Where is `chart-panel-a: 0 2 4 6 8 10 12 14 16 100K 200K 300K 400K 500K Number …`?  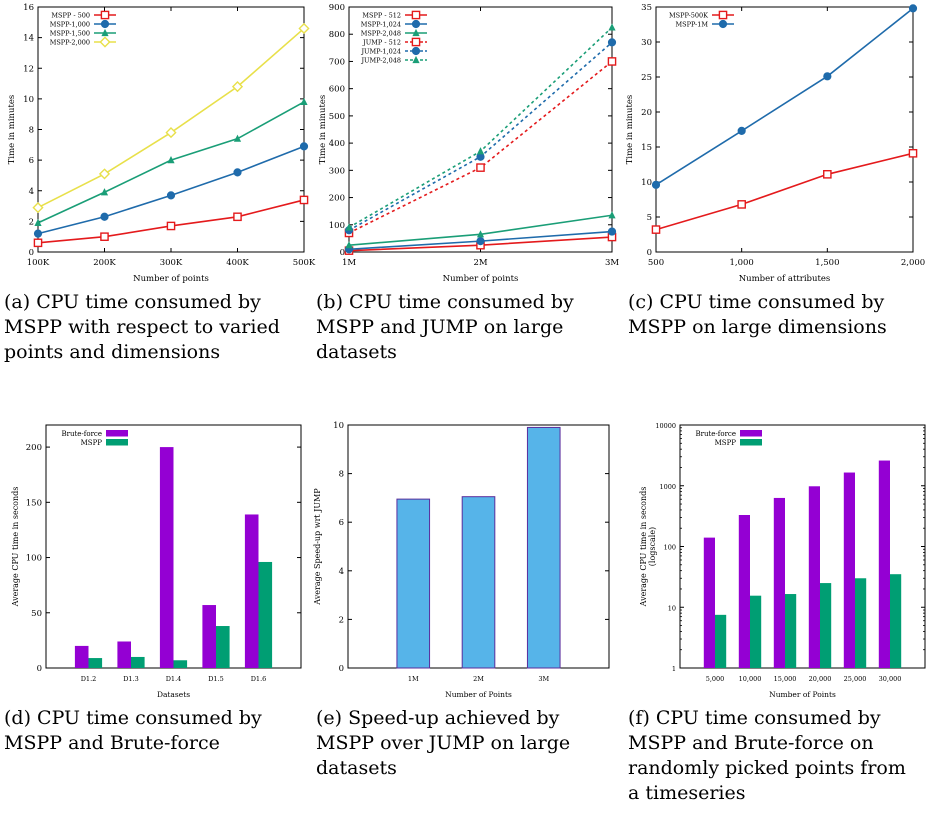 chart-panel-a: 0 2 4 6 8 10 12 14 16 100K 200K 300K 400K 500K Number … is located at coordinates (158, 142).